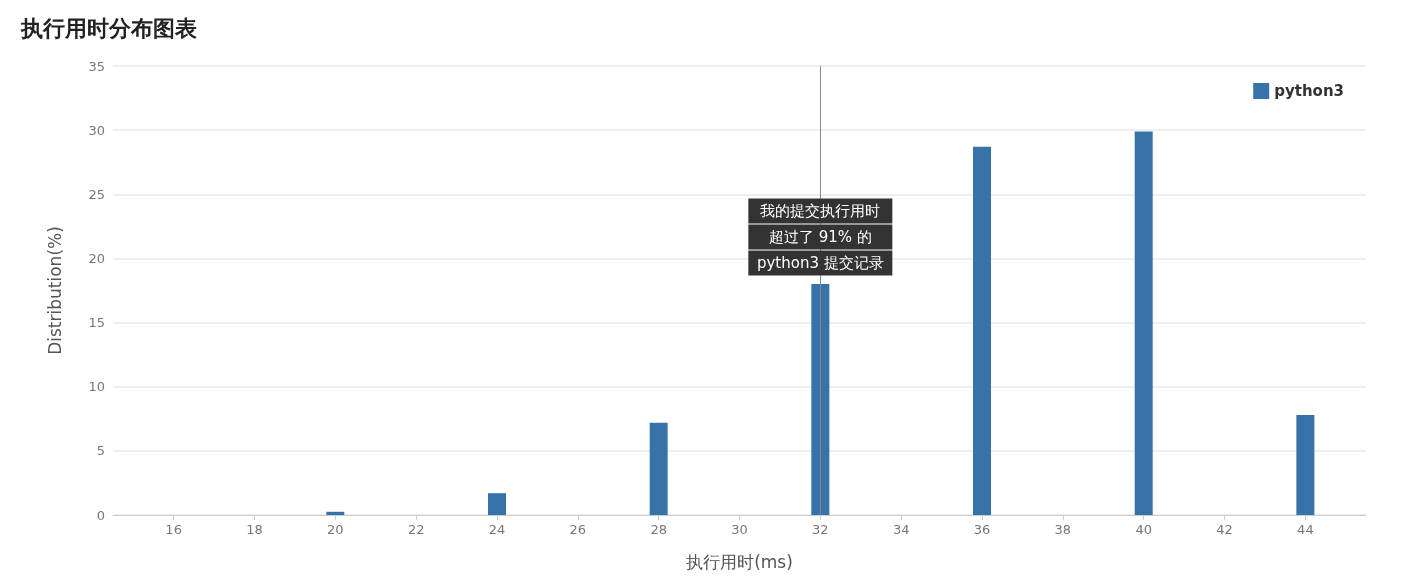  What do you see at coordinates (739, 529) in the screenshot?
I see `x-tick-label: 30` at bounding box center [739, 529].